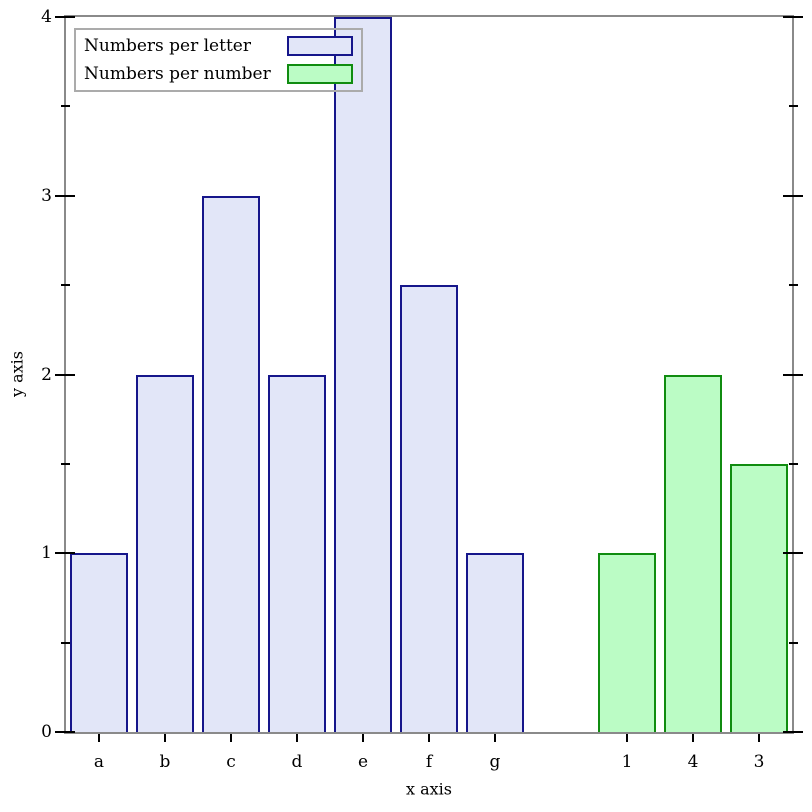 This screenshot has width=812, height=812. What do you see at coordinates (429, 508) in the screenshot?
I see `bar-f` at bounding box center [429, 508].